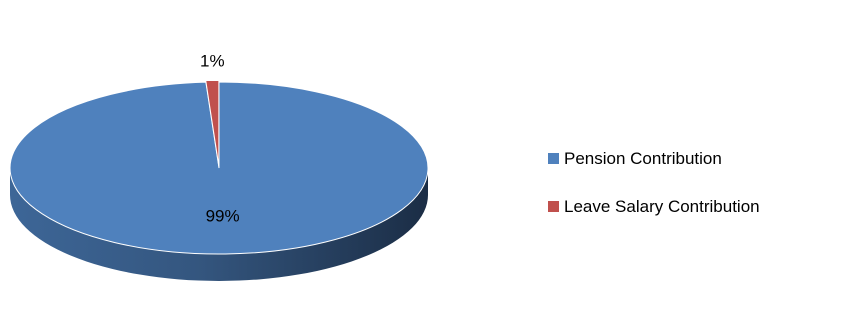  What do you see at coordinates (662, 206) in the screenshot?
I see `legend-label-leave-salary-contribution: Leave Salary Contribution` at bounding box center [662, 206].